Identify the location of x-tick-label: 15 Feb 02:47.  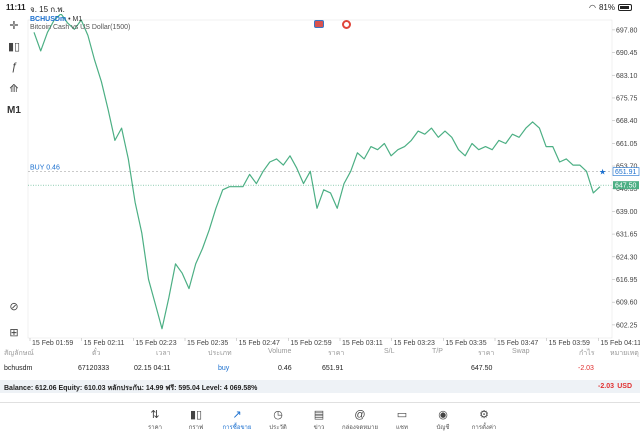
(259, 343).